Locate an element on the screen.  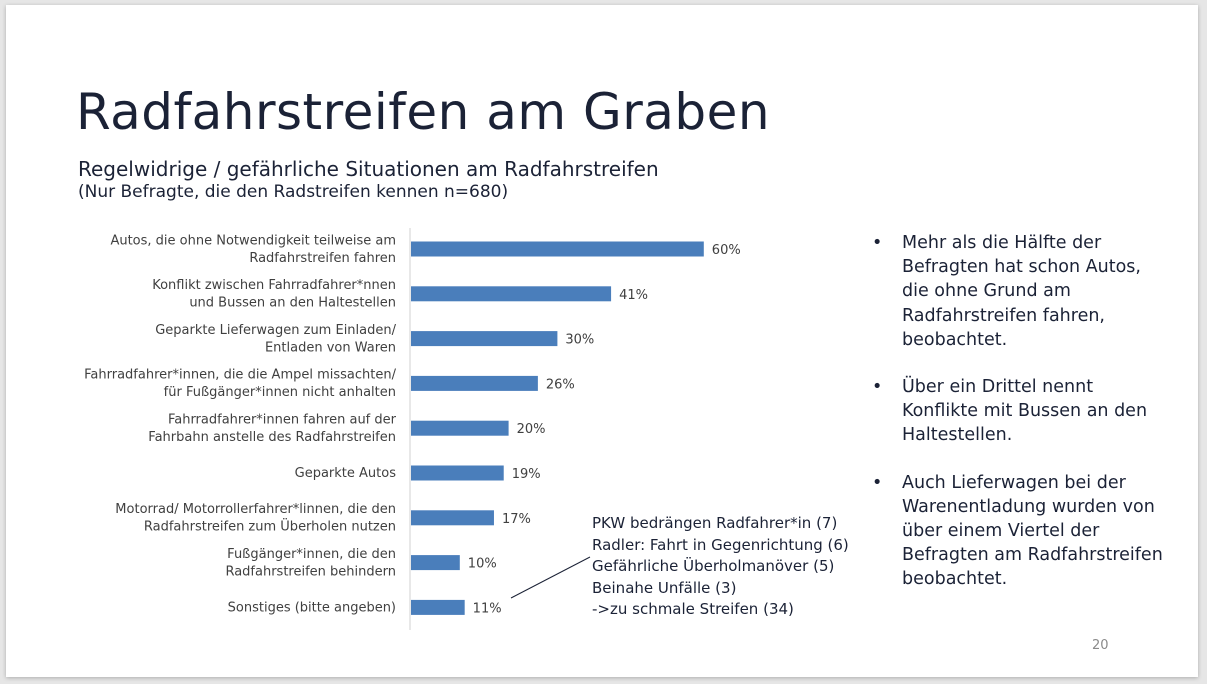
category-label: Geparkte Autos is located at coordinates (346, 473).